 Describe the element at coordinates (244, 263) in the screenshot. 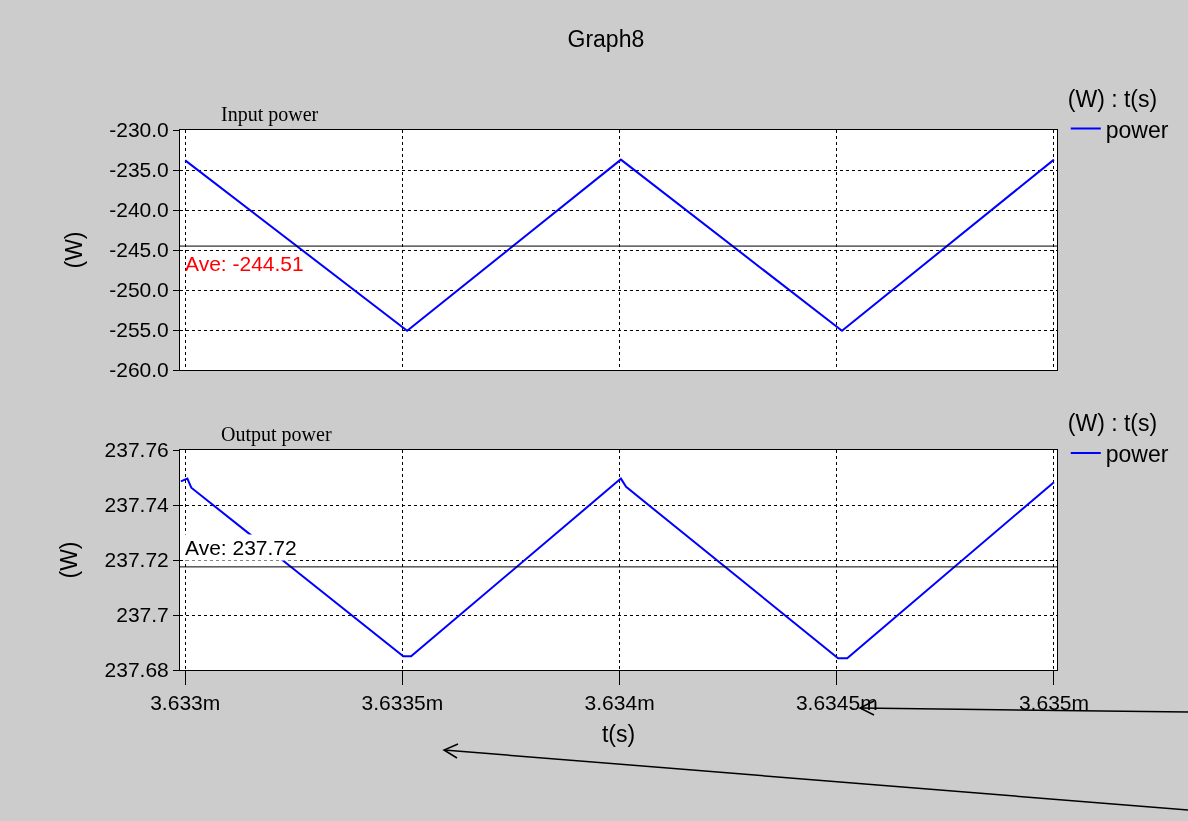

I see `ref-line-label: Ave: -244.51` at that location.